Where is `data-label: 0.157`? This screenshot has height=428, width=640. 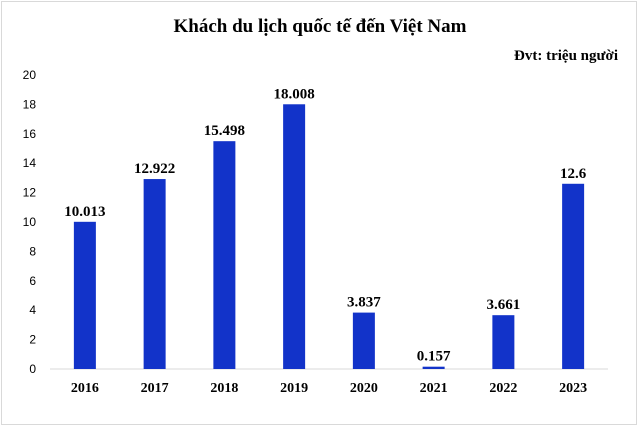 data-label: 0.157 is located at coordinates (434, 357).